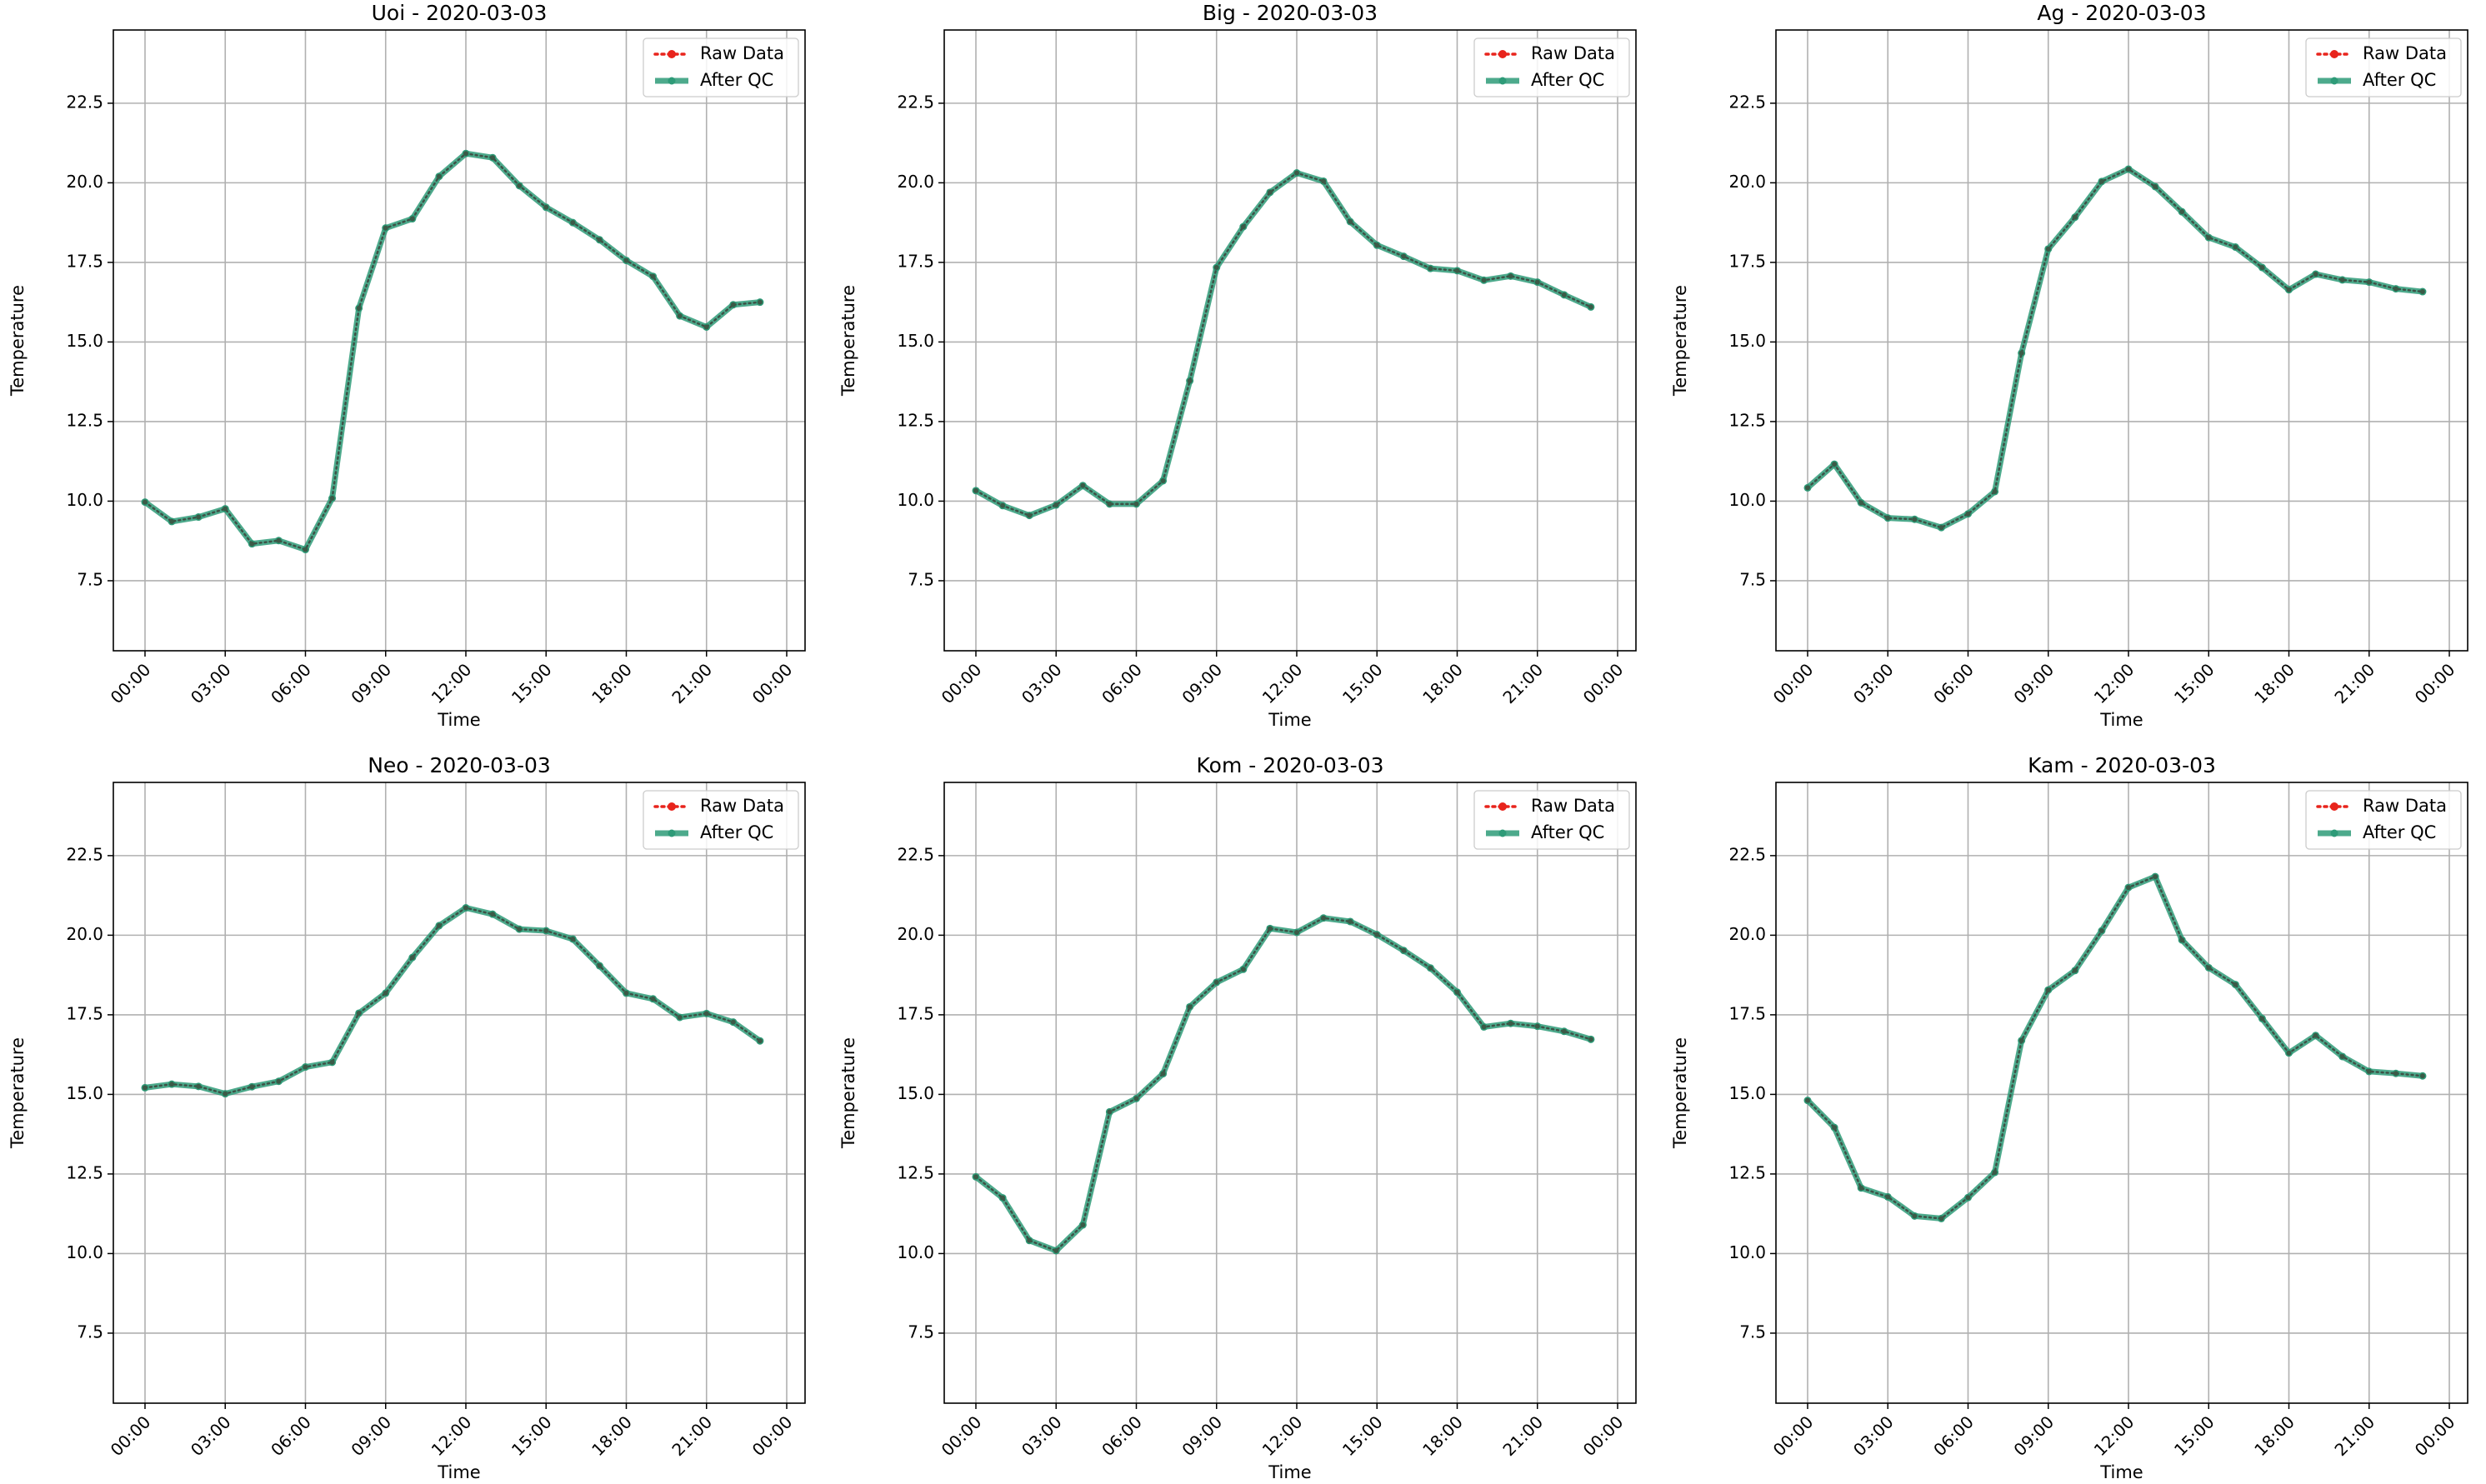 The height and width of the screenshot is (1484, 2486). I want to click on y-tick-label: 7.5, so click(921, 579).